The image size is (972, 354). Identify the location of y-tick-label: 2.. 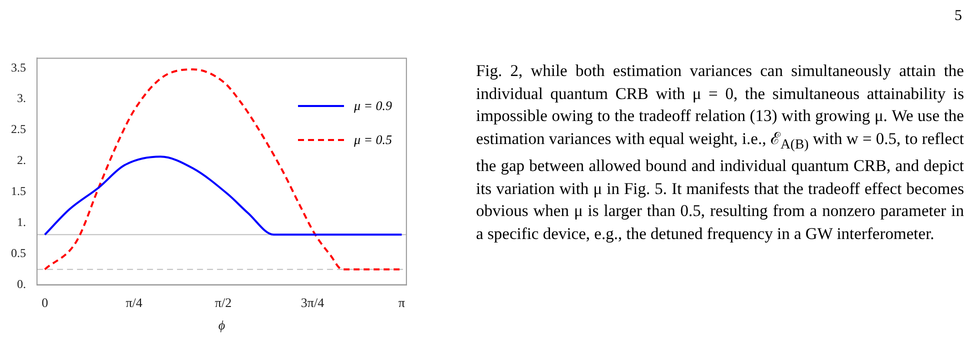
(21, 160).